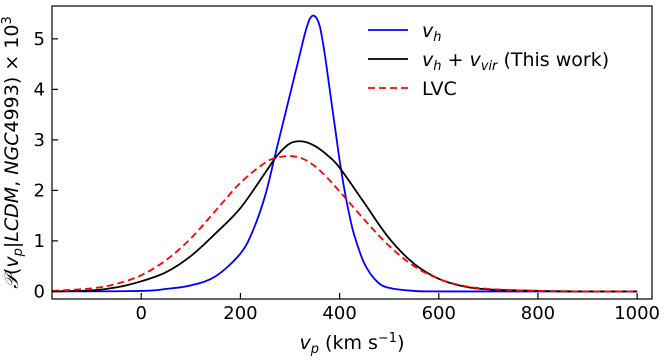  I want to click on legend: vh vh + vvir (This work) LVC, so click(488, 60).